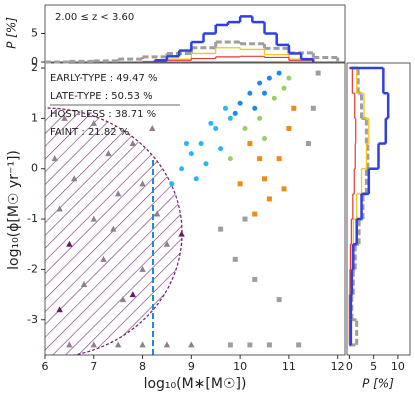 This screenshot has width=415, height=401. I want to click on y-tick-label: 2, so click(34, 67).